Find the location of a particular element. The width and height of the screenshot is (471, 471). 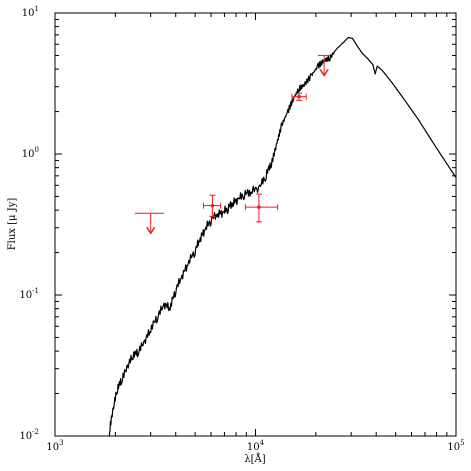

y-tick-label: 10⁻² is located at coordinates (29, 435).